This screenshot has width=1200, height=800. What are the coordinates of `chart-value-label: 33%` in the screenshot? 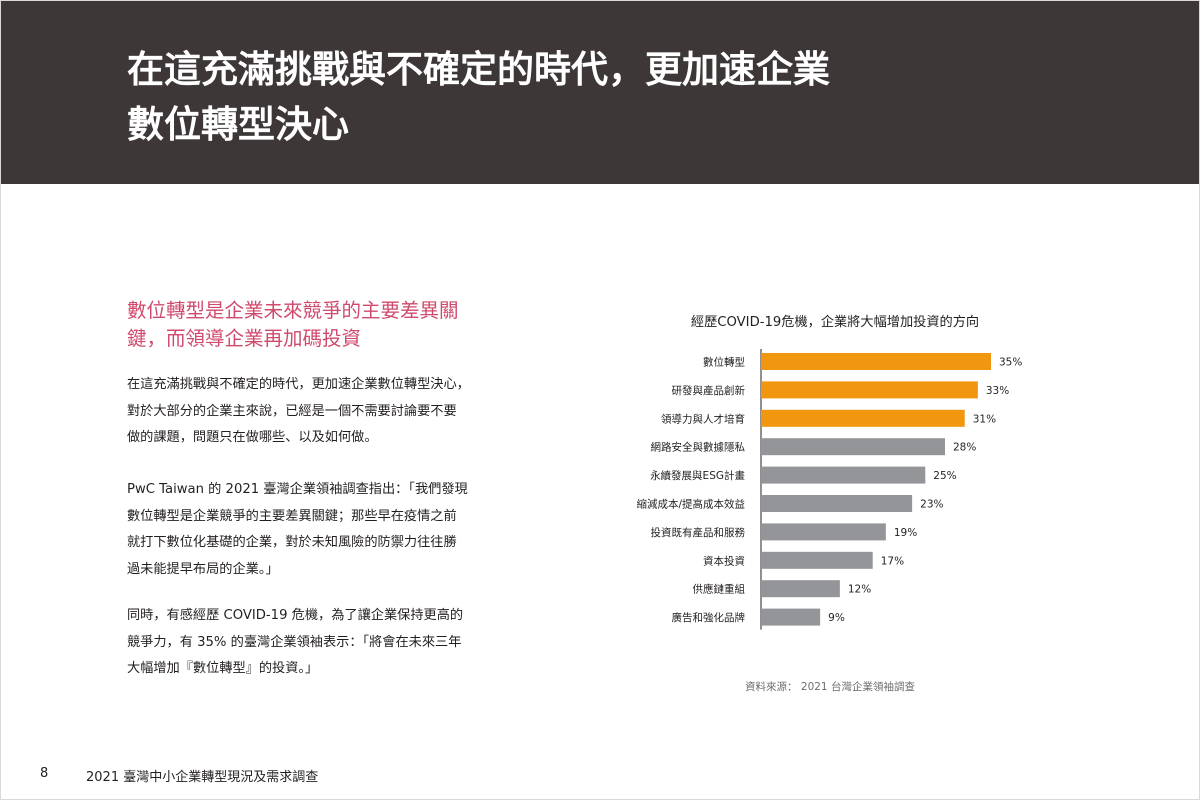 It's located at (997, 391).